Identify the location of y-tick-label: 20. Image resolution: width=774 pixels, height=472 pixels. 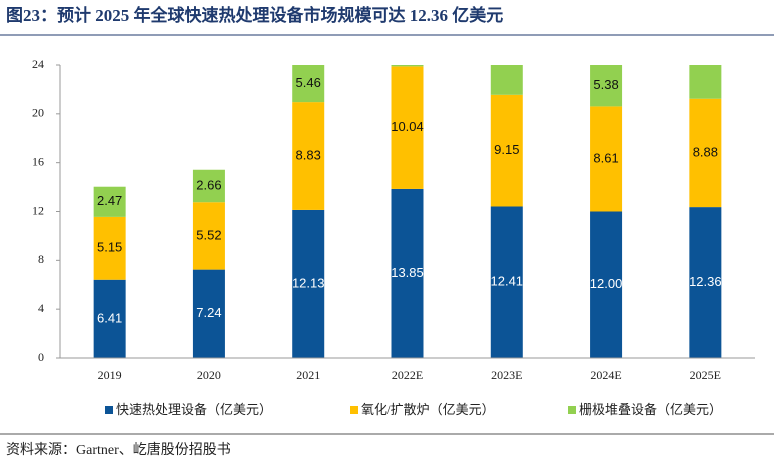
(38, 113).